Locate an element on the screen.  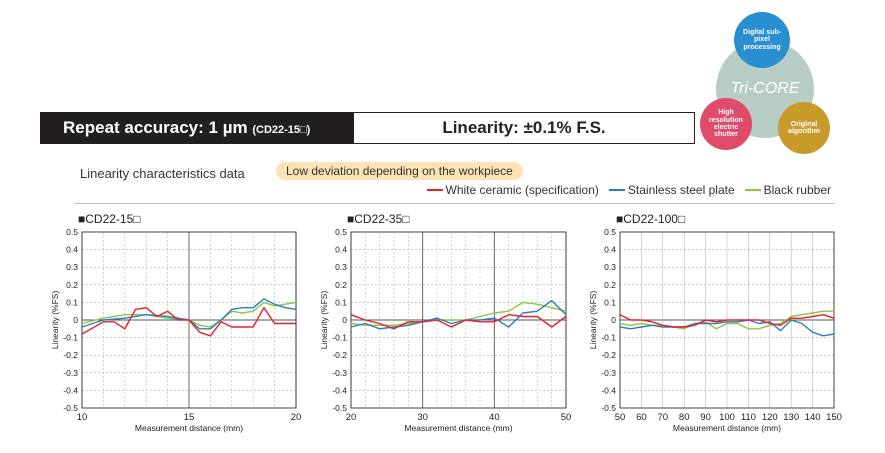
x-tick-label: 30 is located at coordinates (422, 417).